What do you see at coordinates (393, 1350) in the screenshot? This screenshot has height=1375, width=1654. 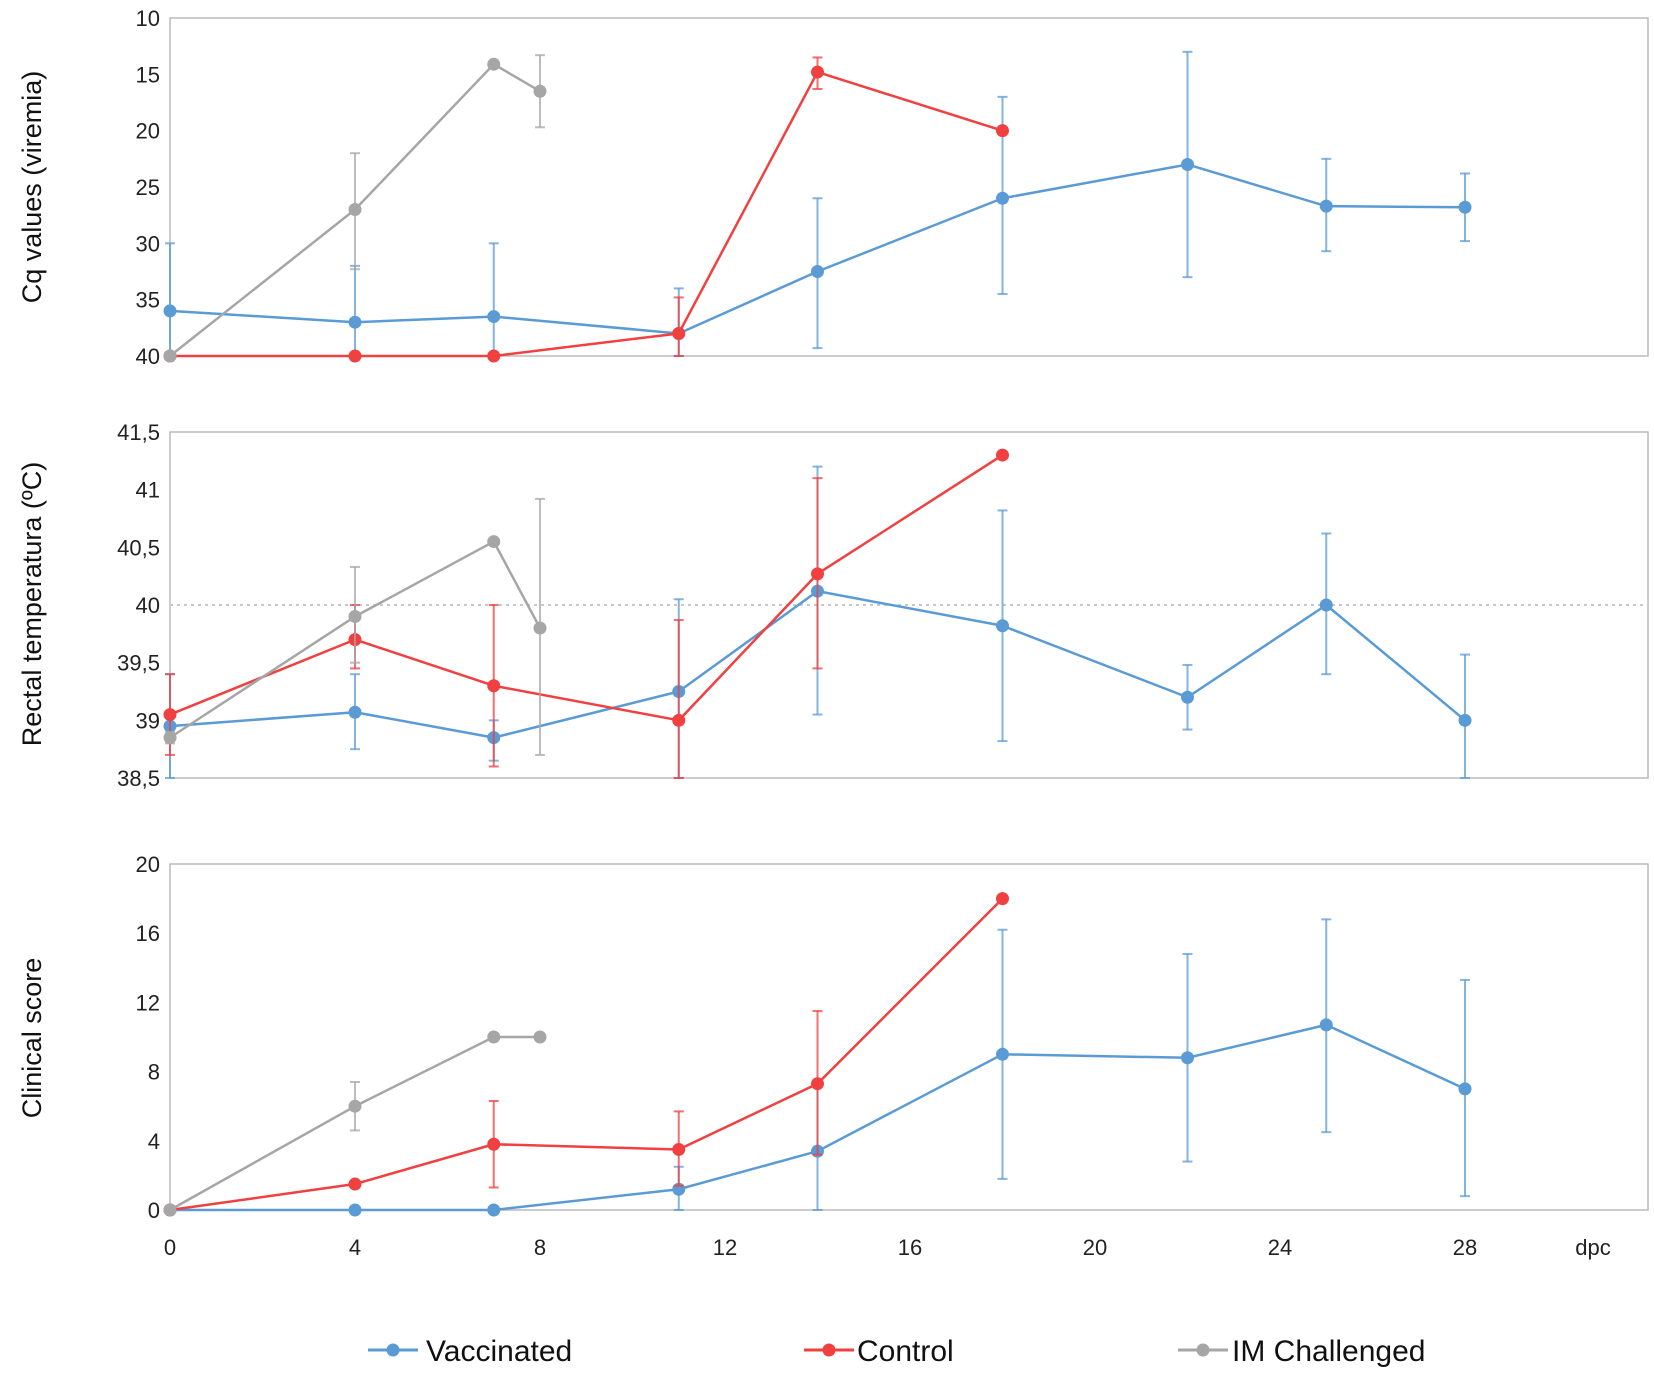 I see `legend-marker-vaccinated` at bounding box center [393, 1350].